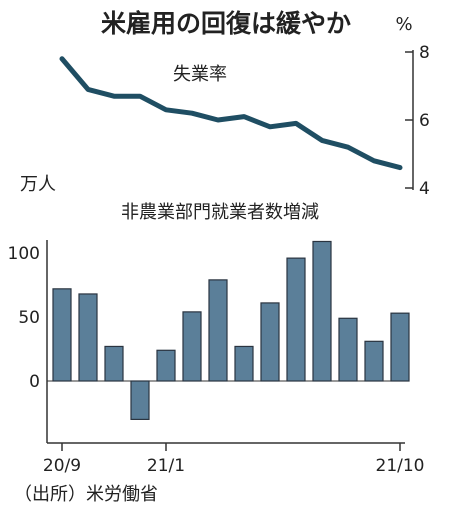 The height and width of the screenshot is (512, 453). I want to click on line-y-tick-label: 6, so click(424, 121).